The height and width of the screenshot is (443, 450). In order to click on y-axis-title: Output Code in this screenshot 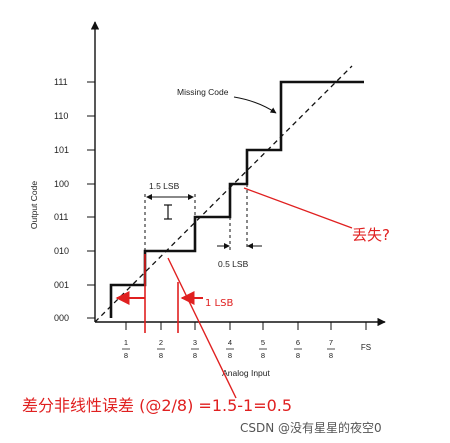, I will do `click(34, 205)`.